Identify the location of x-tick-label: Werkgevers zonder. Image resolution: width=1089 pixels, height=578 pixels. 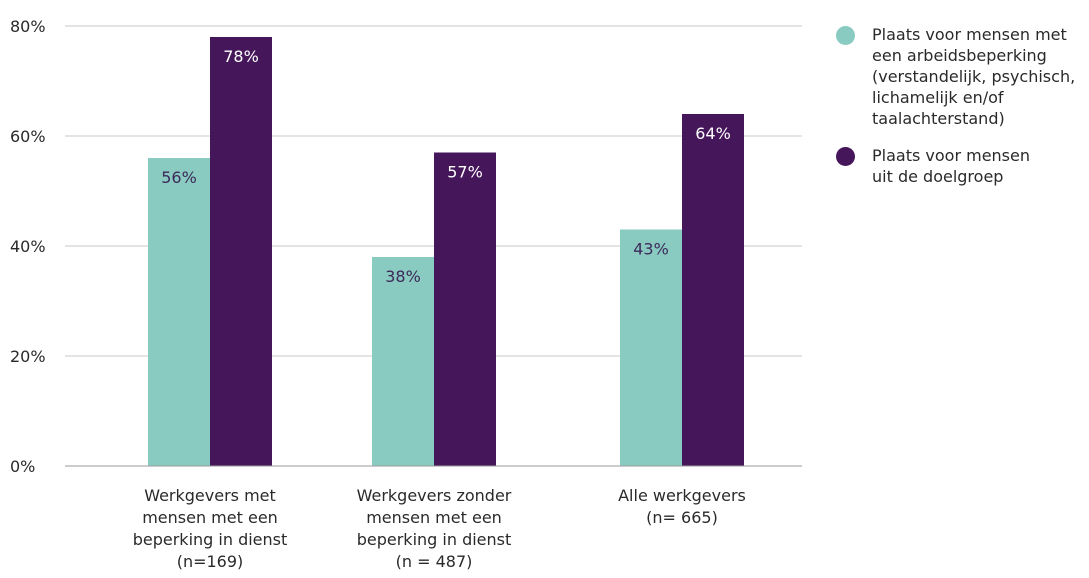
(434, 495).